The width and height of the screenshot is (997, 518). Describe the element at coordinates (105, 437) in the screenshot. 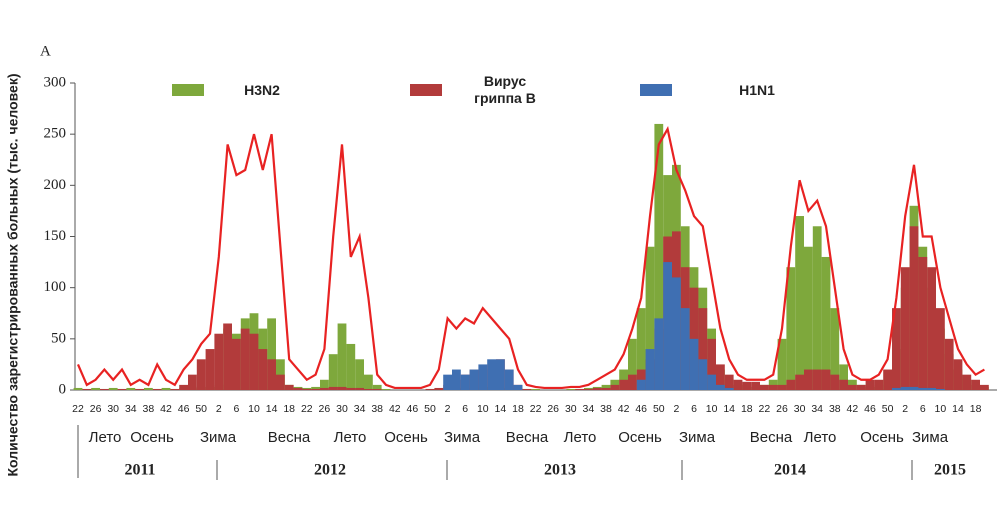

I see `season-label: Лето` at that location.